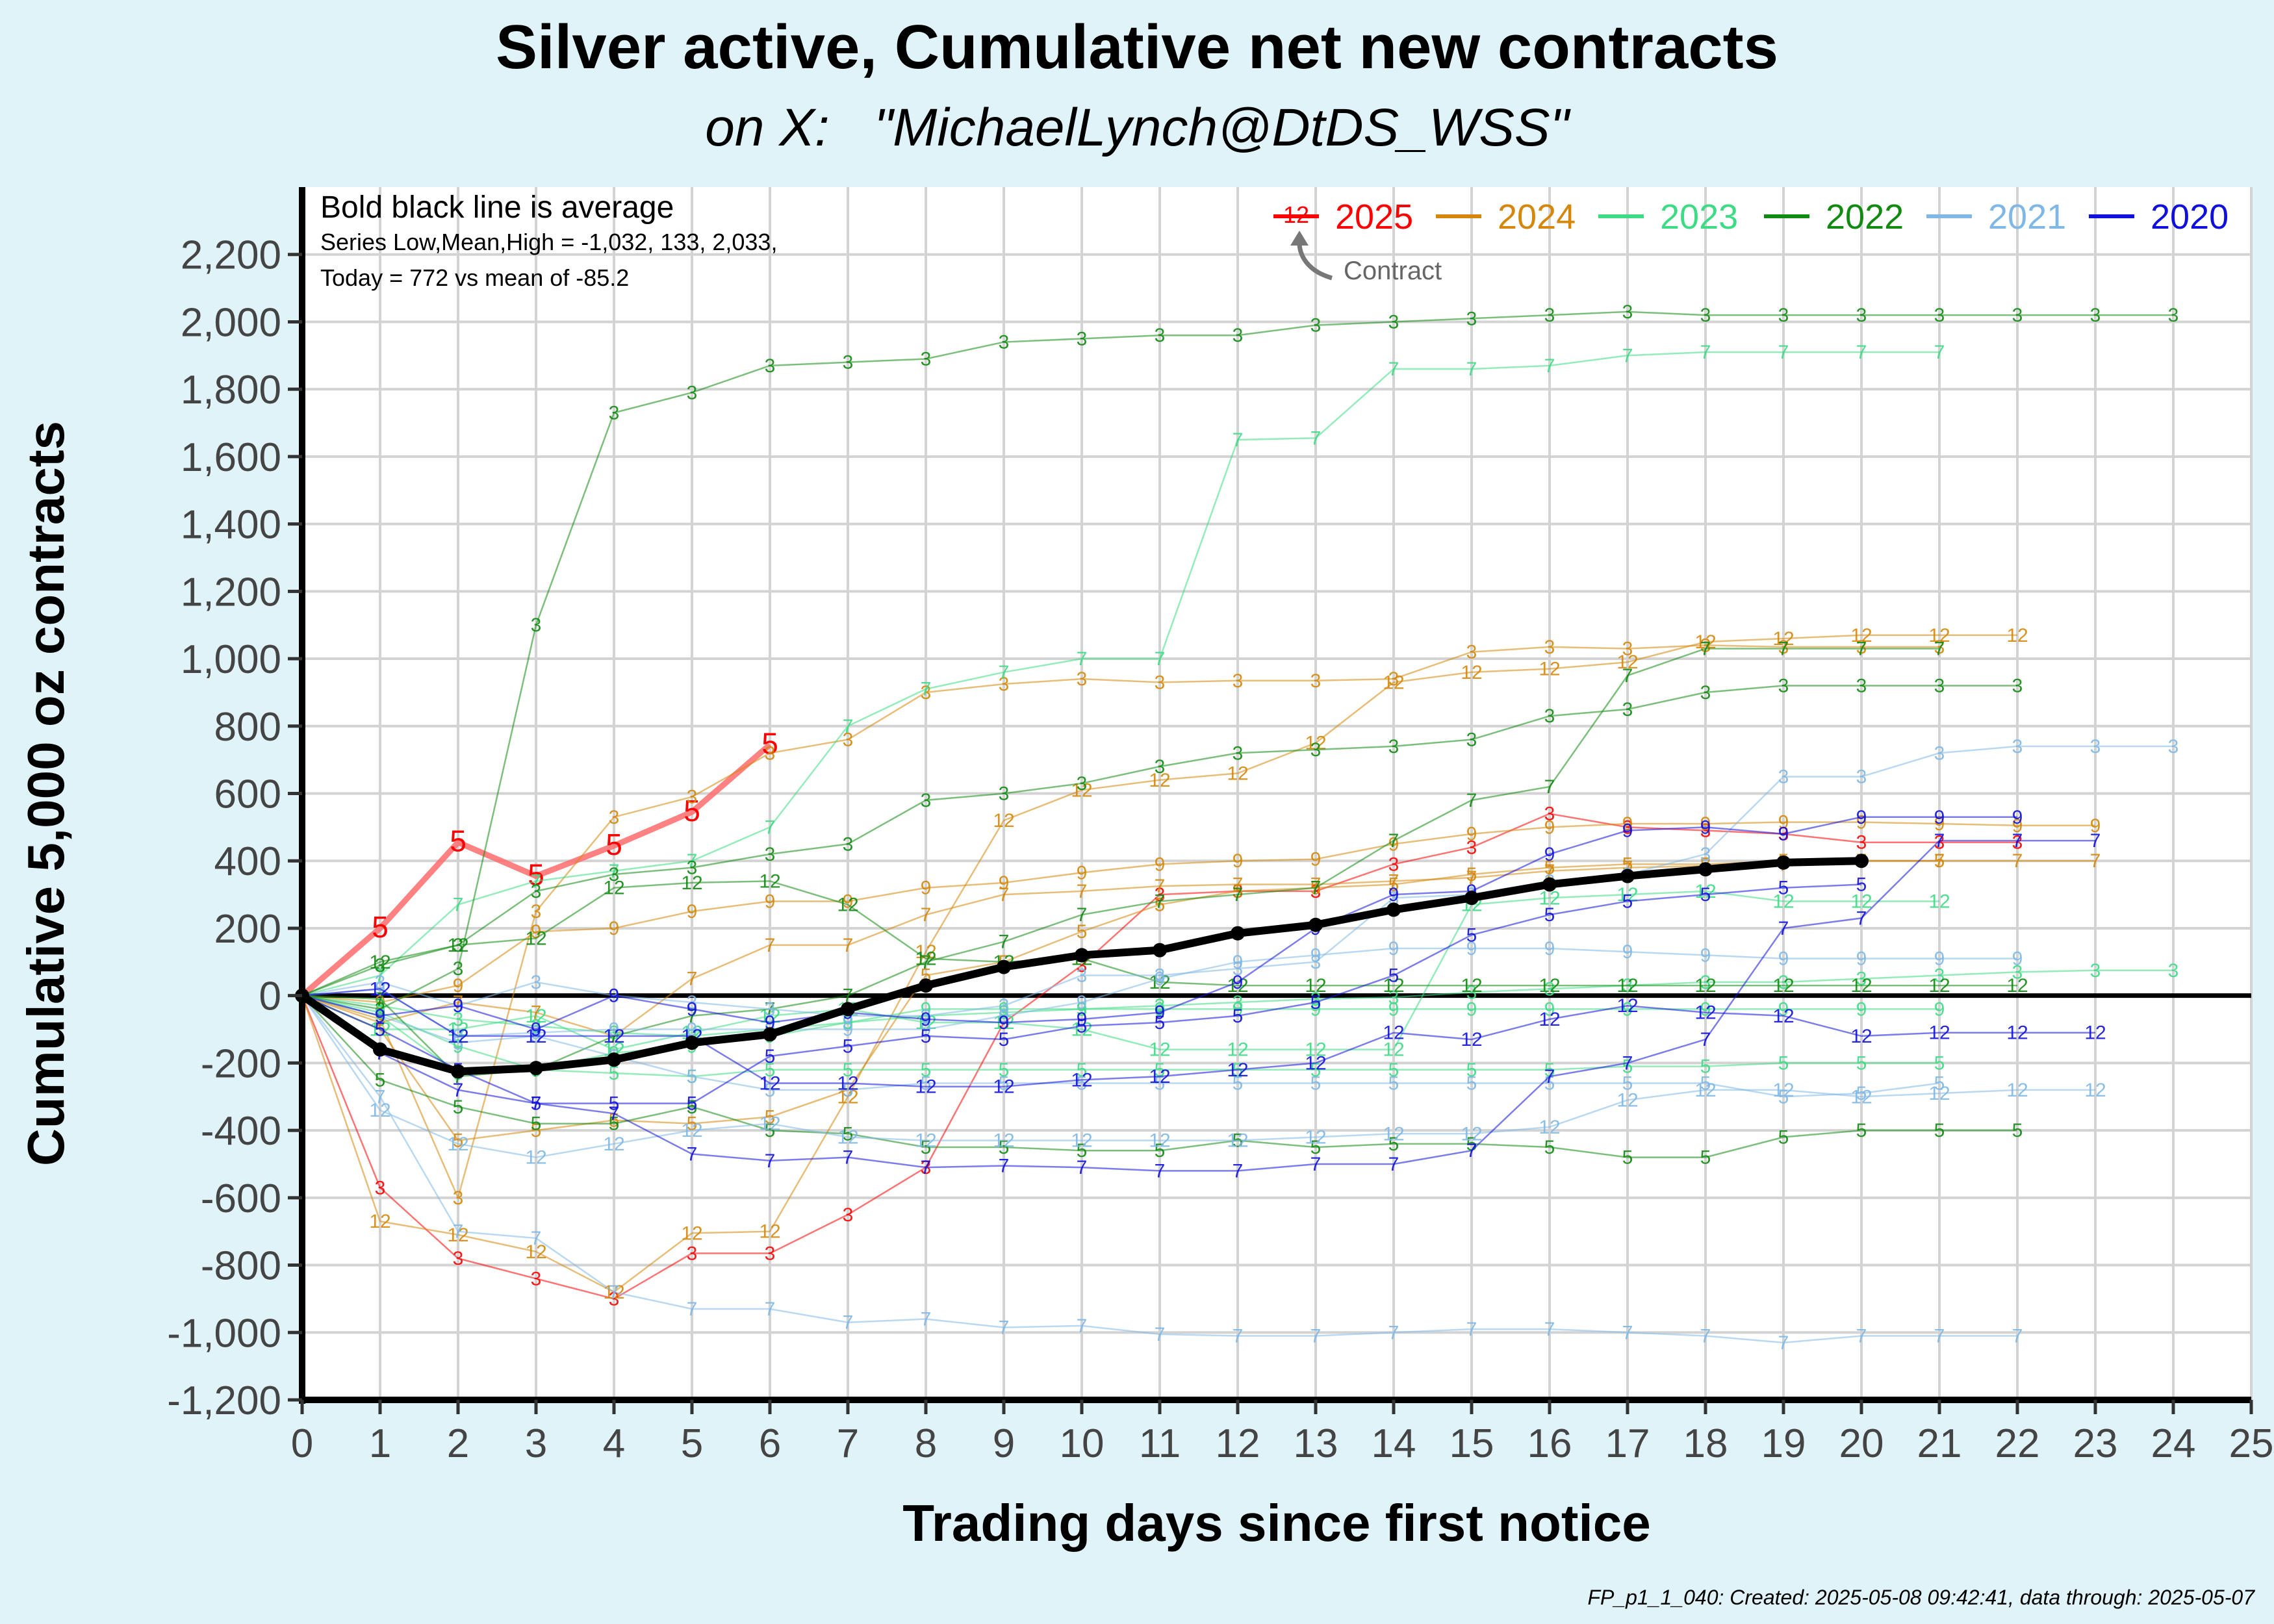 This screenshot has height=1624, width=2274. Describe the element at coordinates (46, 793) in the screenshot. I see `y-axis-title: Cumulative 5,000 oz contracts` at that location.